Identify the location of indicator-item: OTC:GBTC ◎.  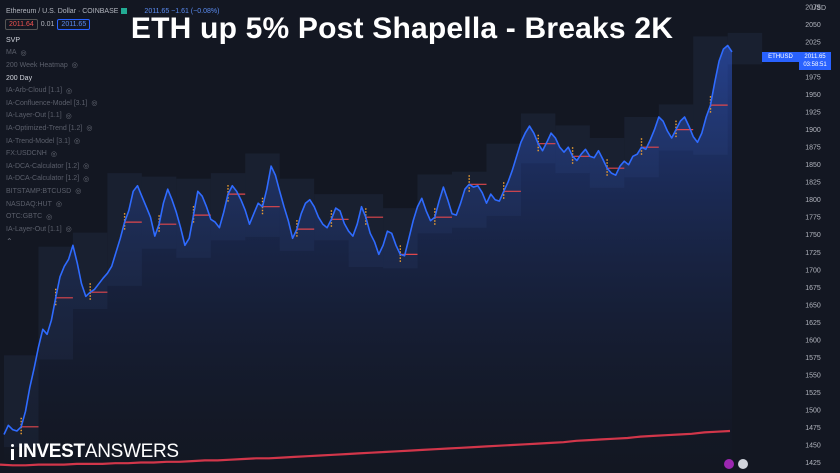
(51, 216).